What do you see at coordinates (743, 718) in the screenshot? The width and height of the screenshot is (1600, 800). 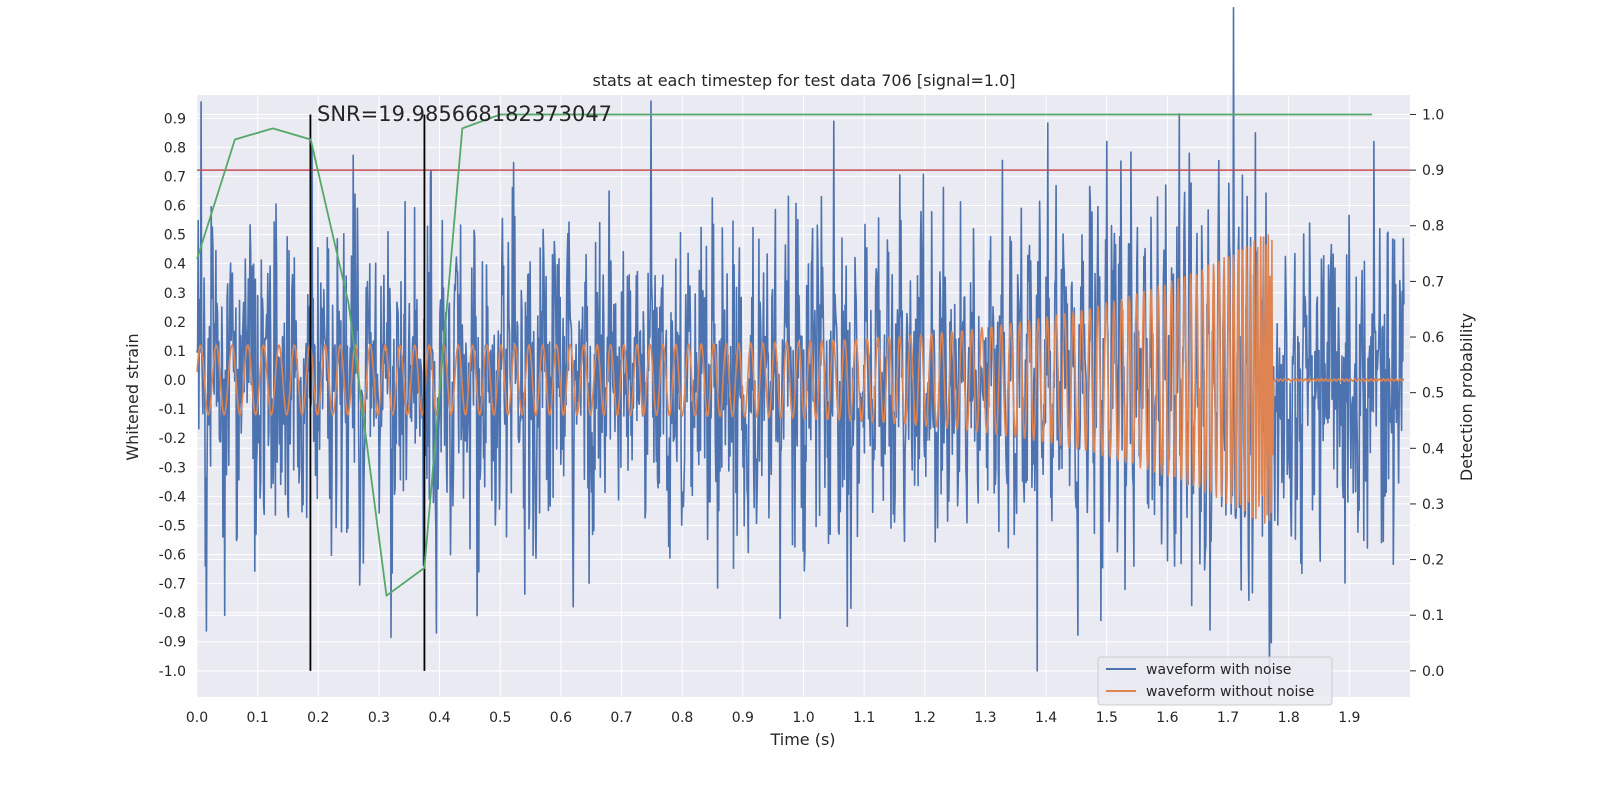 I see `x-tick-label: 0.9` at bounding box center [743, 718].